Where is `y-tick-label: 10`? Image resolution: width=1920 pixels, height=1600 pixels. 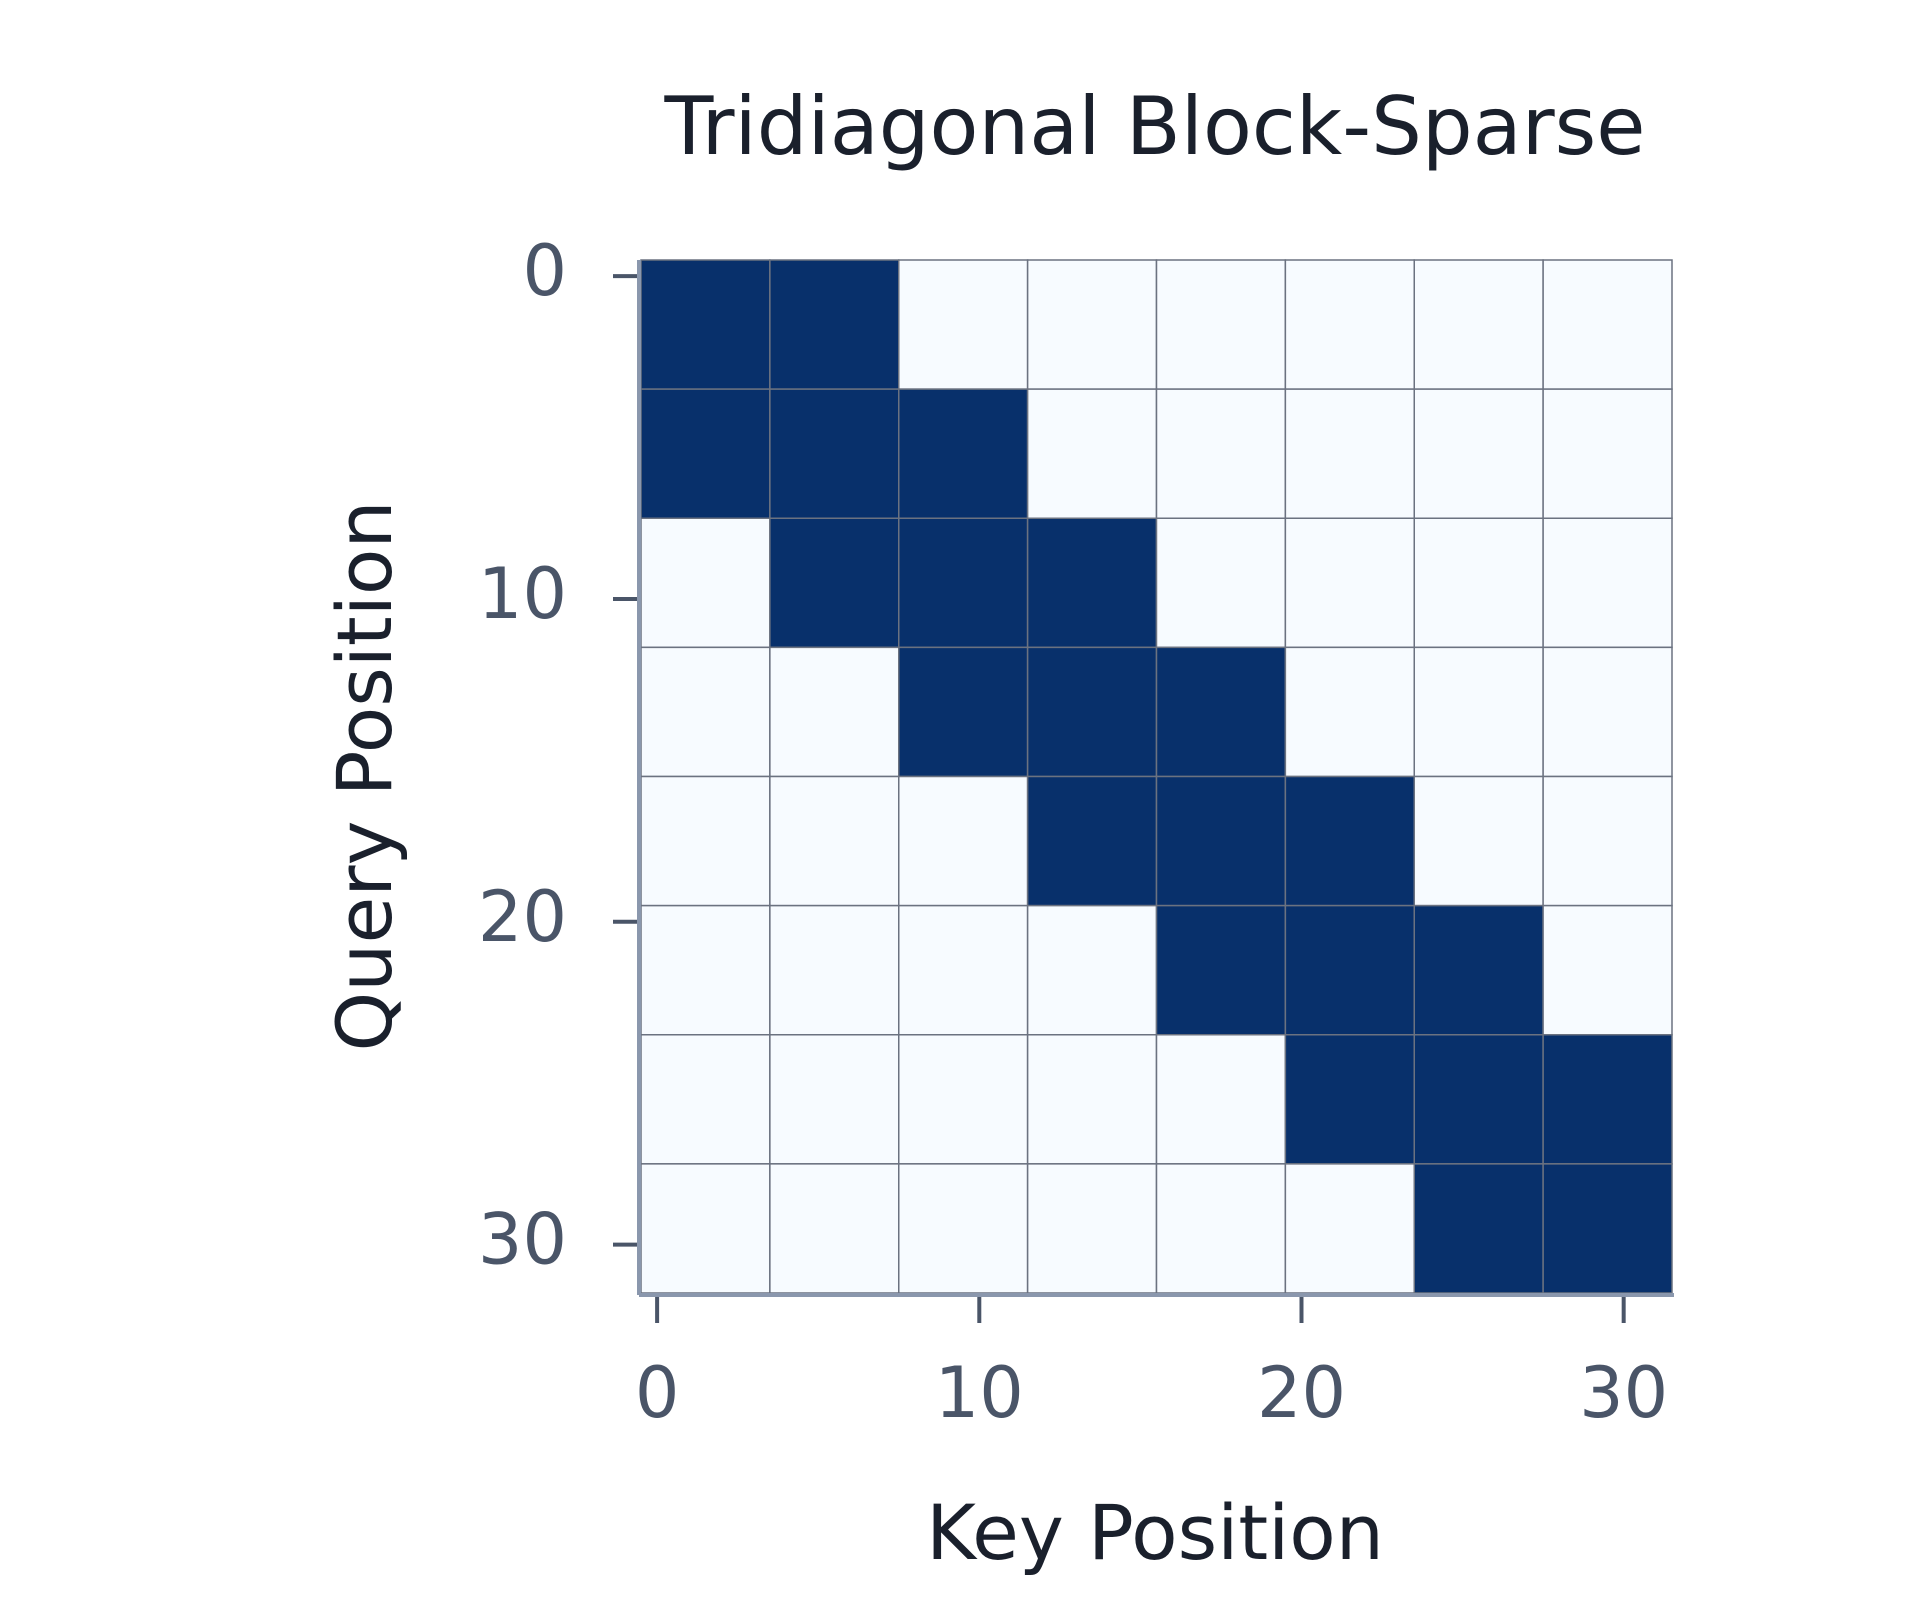 y-tick-label: 10 is located at coordinates (522, 594).